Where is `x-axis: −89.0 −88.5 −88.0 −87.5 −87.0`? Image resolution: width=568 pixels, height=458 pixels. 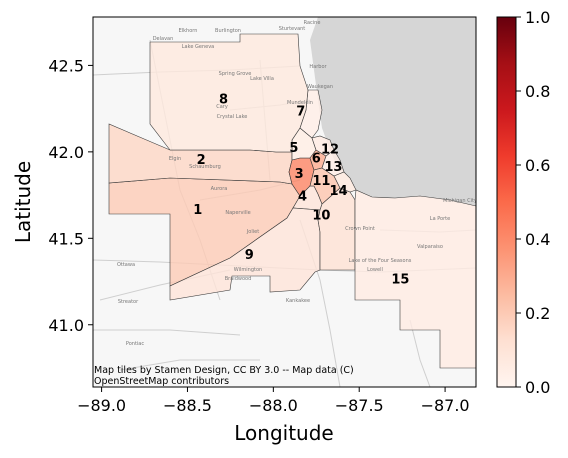
x-axis: −89.0 −88.5 −88.0 −87.5 −87.0 is located at coordinates (273, 401).